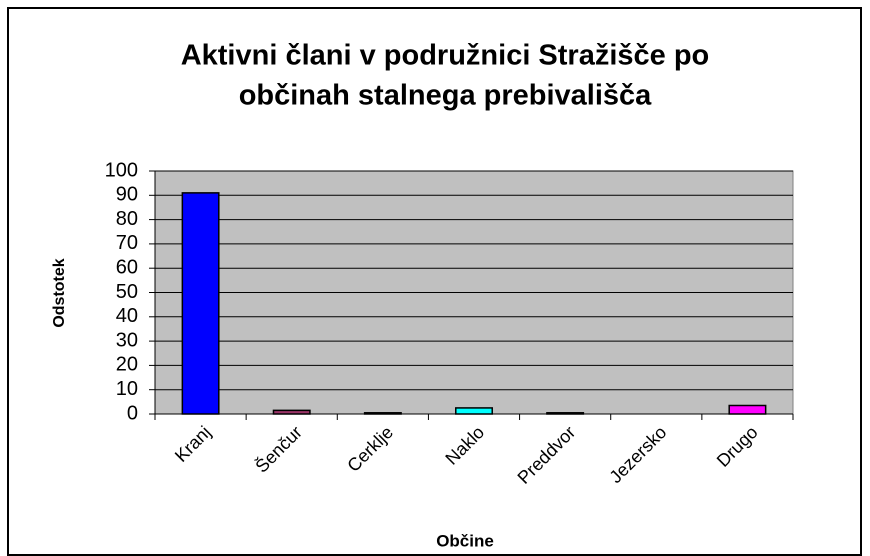  What do you see at coordinates (465, 540) in the screenshot?
I see `x-axis-label: Občine` at bounding box center [465, 540].